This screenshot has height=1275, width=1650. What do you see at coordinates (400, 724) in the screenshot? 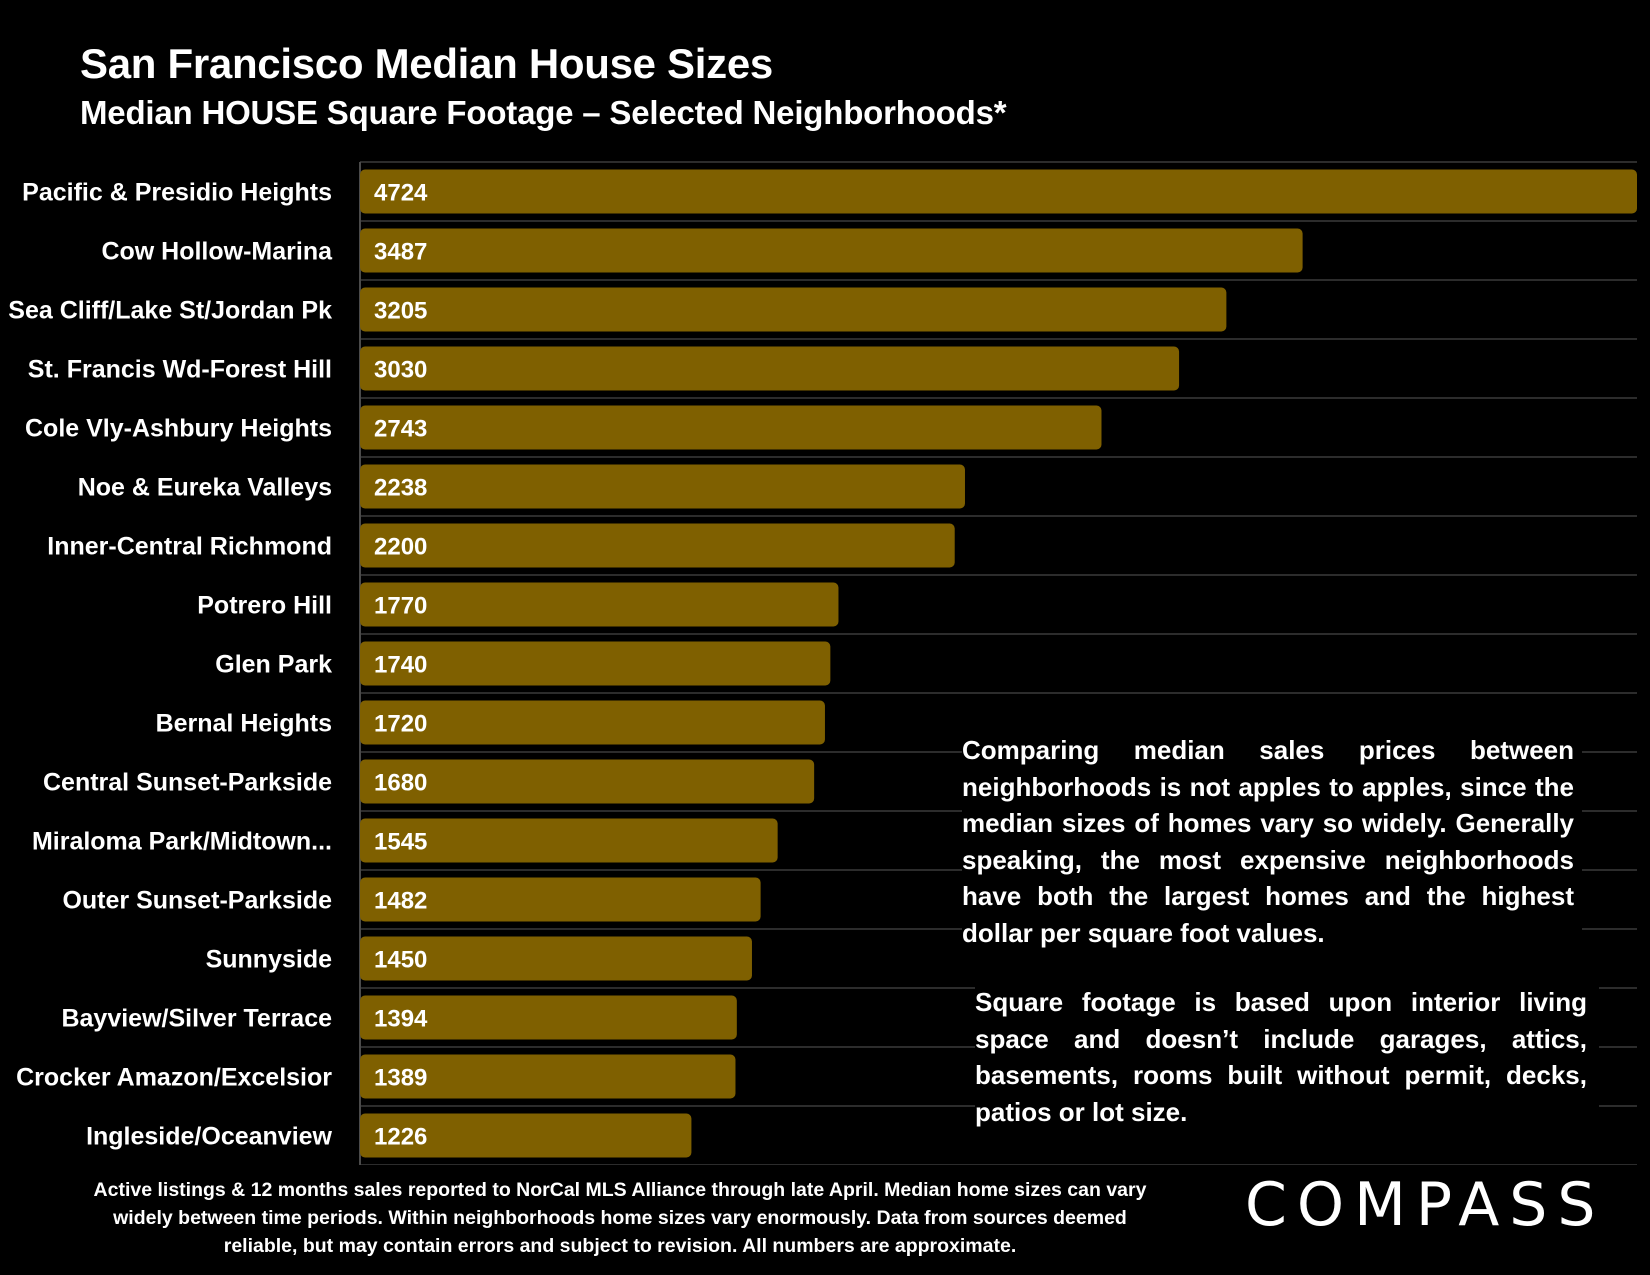
I see `data-label: 1720` at bounding box center [400, 724].